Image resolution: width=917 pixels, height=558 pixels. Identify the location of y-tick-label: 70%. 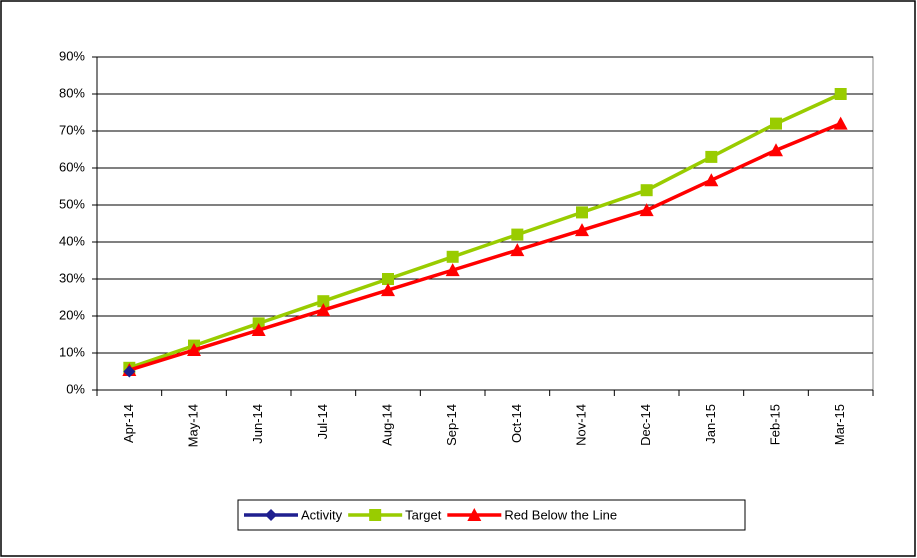
(72, 129).